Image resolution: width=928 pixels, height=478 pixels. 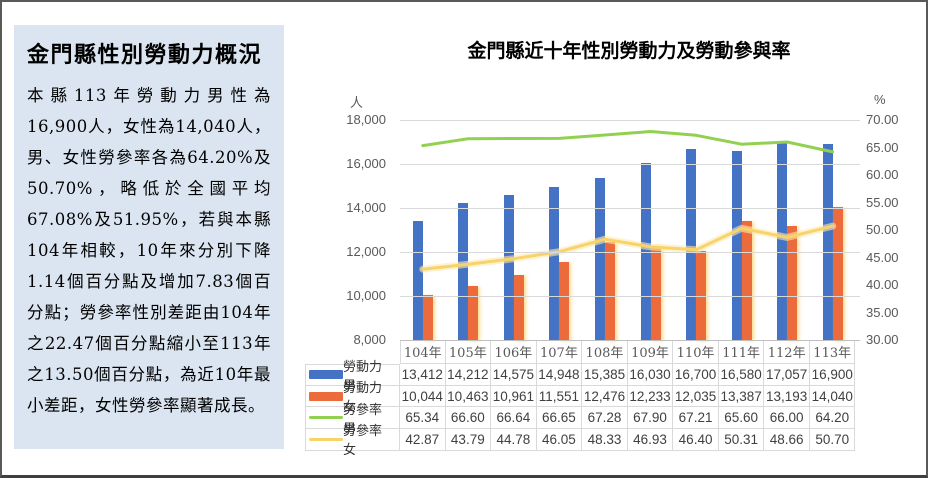 I want to click on left-axis-tick: 16,000, so click(x=366, y=163).